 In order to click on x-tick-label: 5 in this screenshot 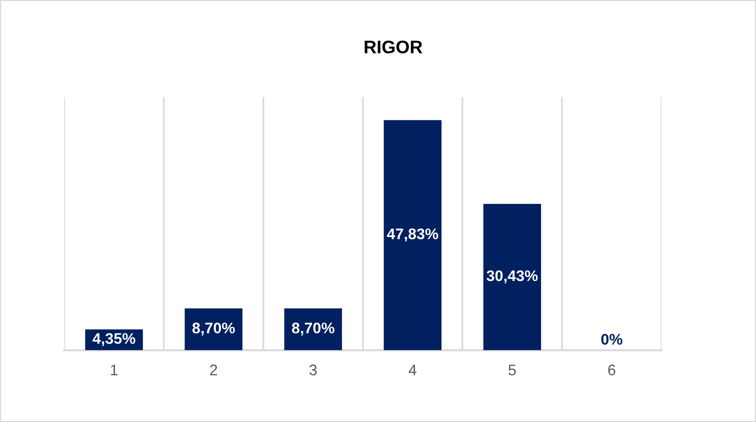, I will do `click(512, 370)`.